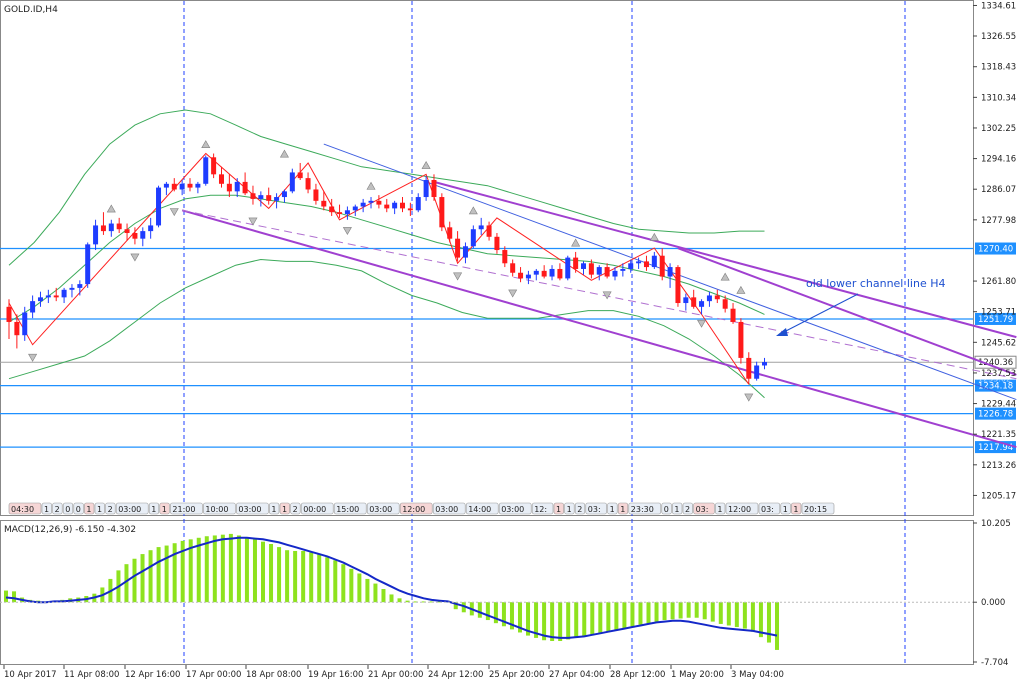  What do you see at coordinates (998, 129) in the screenshot?
I see `price-tick-label: 1302.25` at bounding box center [998, 129].